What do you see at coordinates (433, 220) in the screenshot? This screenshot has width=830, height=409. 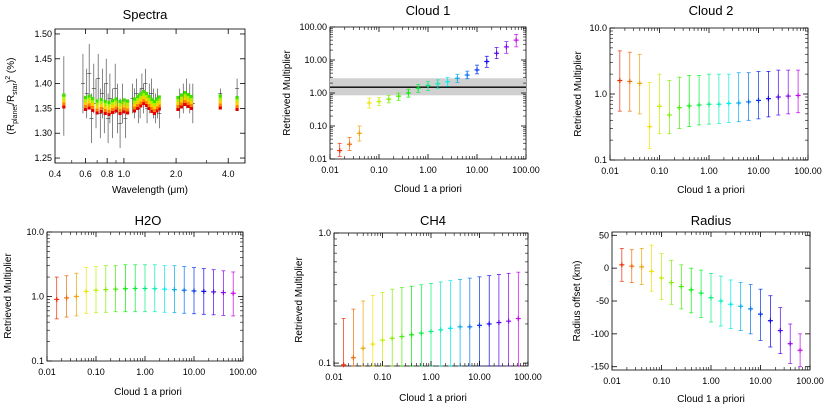 I see `ch4-title: CH4` at bounding box center [433, 220].